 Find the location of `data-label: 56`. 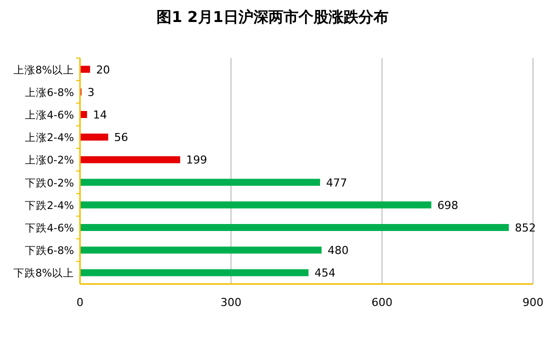

data-label: 56 is located at coordinates (121, 137).